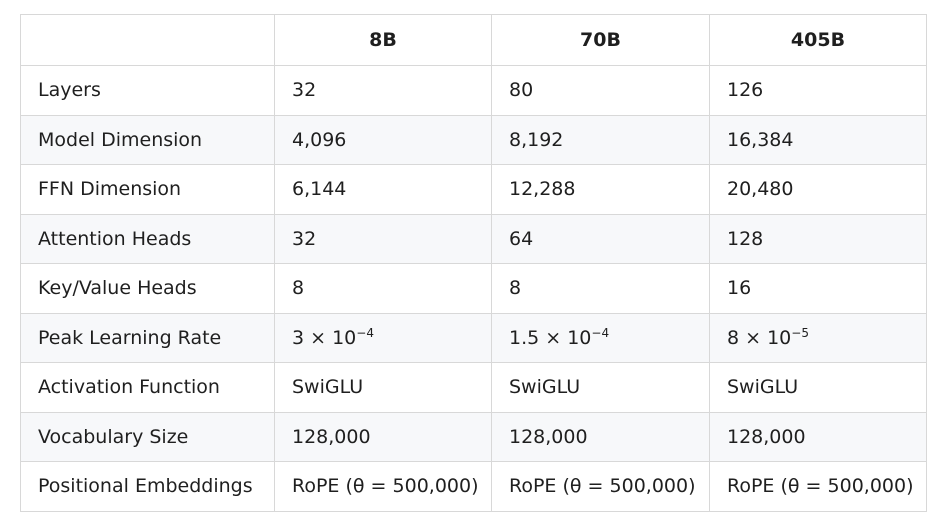 This screenshot has height=525, width=945. I want to click on cell-exponent: −5, so click(800, 332).